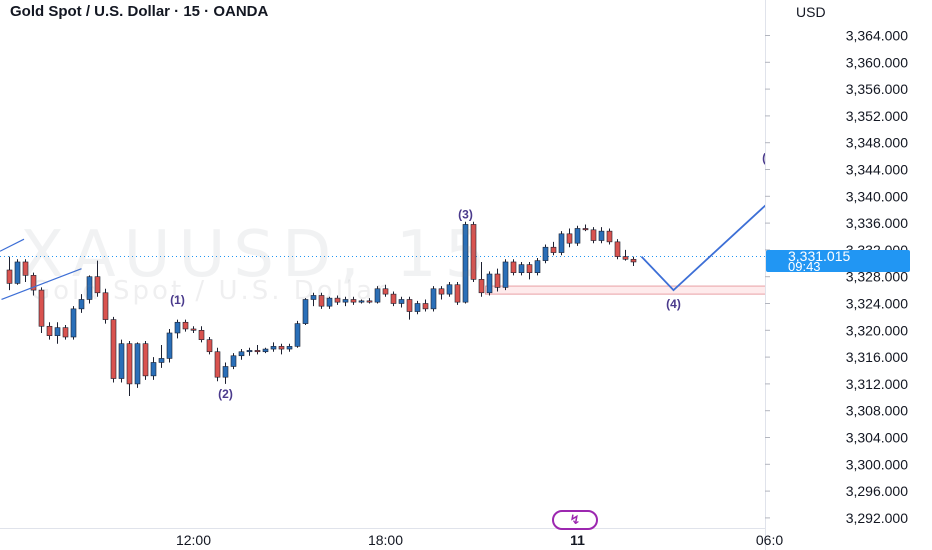  Describe the element at coordinates (769, 540) in the screenshot. I see `time-tick-label: 06:0` at that location.